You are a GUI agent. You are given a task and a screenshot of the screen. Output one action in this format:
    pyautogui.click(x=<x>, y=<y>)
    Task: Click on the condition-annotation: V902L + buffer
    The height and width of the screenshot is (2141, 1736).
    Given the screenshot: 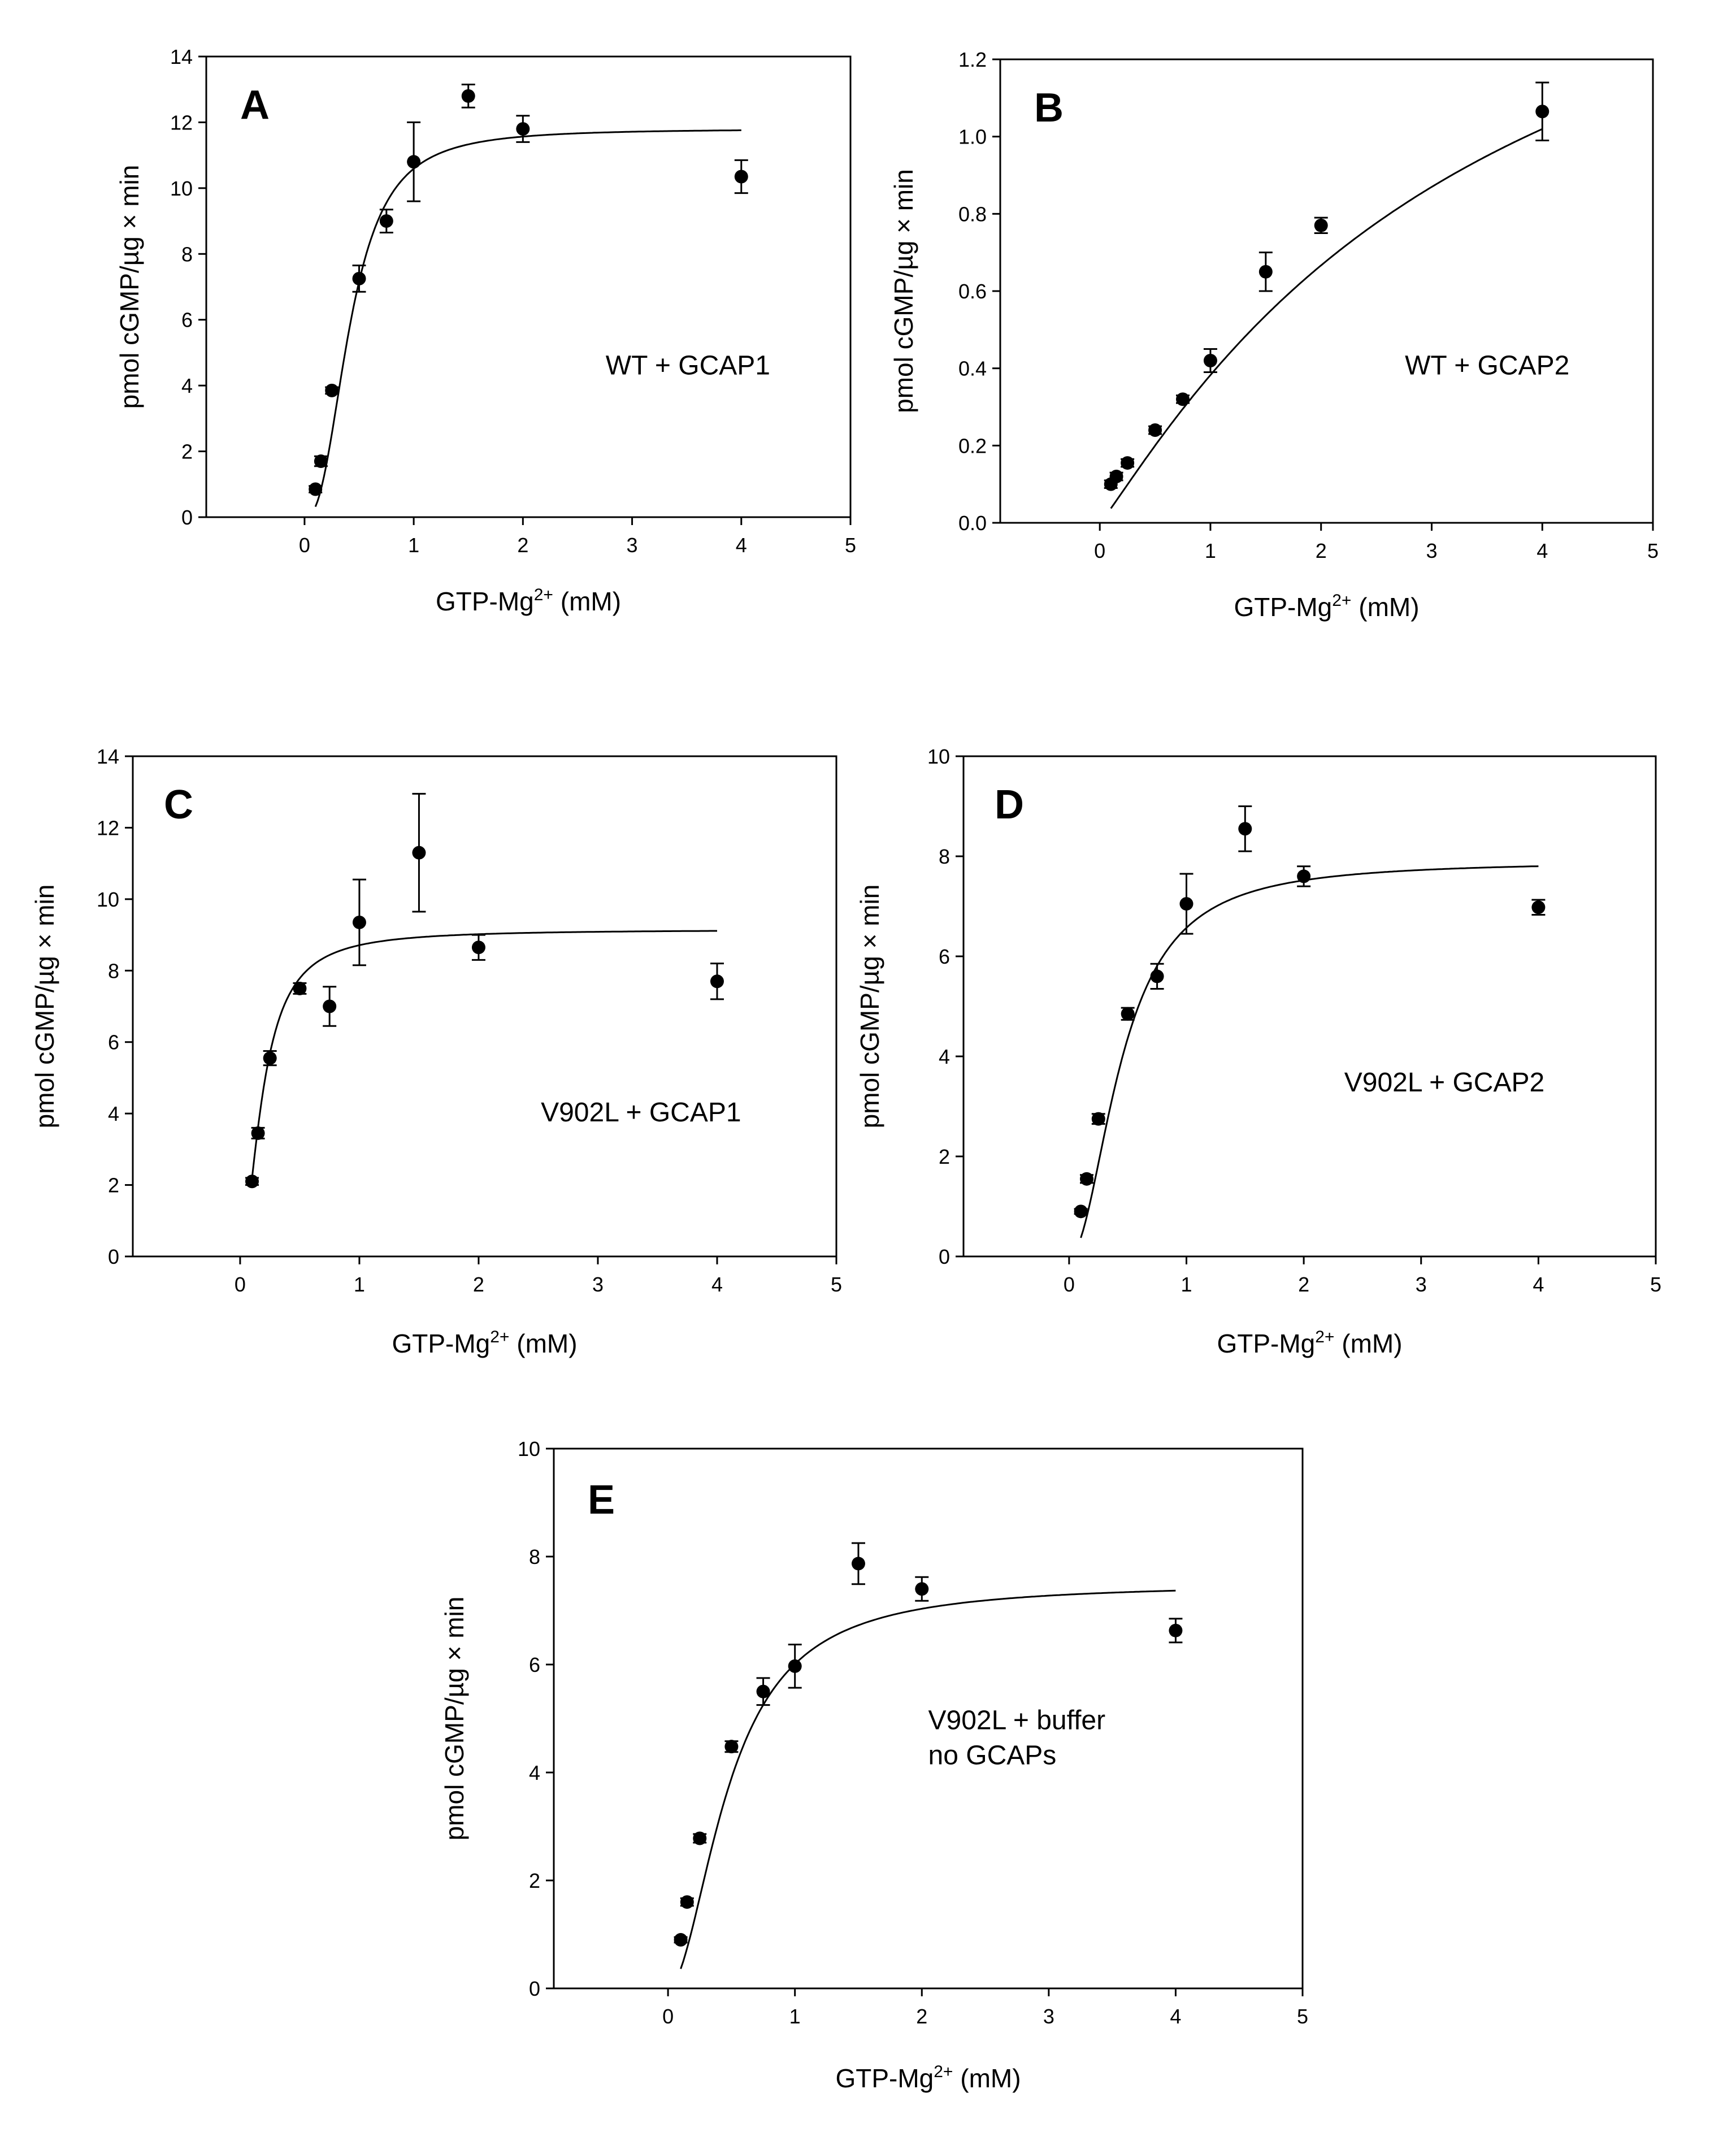 What is the action you would take?
    pyautogui.click(x=1017, y=1721)
    